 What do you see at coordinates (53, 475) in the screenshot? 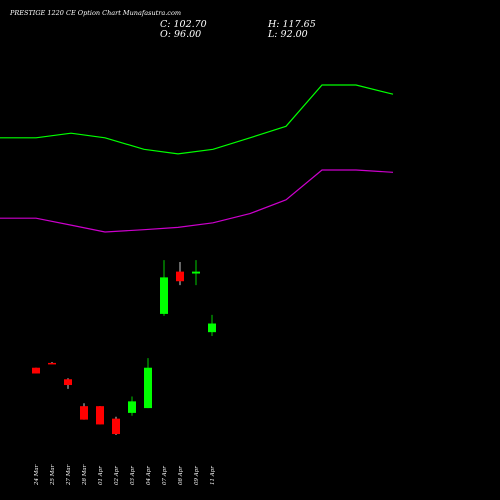
I see `date-label: 25 Mar` at bounding box center [53, 475].